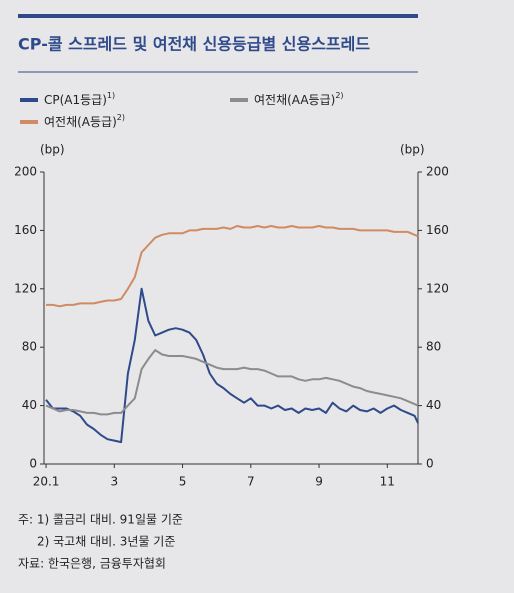  What do you see at coordinates (294, 100) in the screenshot?
I see `legend-name: 여전채(AA등급)` at bounding box center [294, 100].